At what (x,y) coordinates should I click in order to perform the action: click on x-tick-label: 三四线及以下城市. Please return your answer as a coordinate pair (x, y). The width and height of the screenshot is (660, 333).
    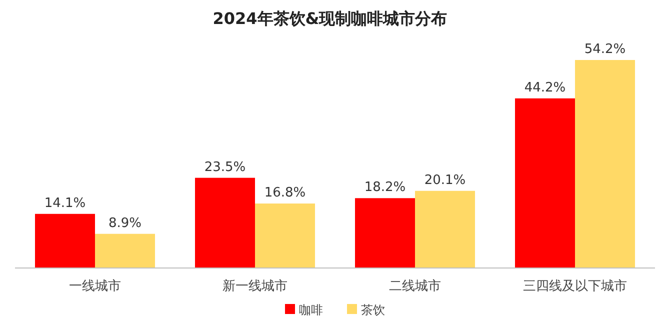
    Looking at the image, I should click on (575, 286).